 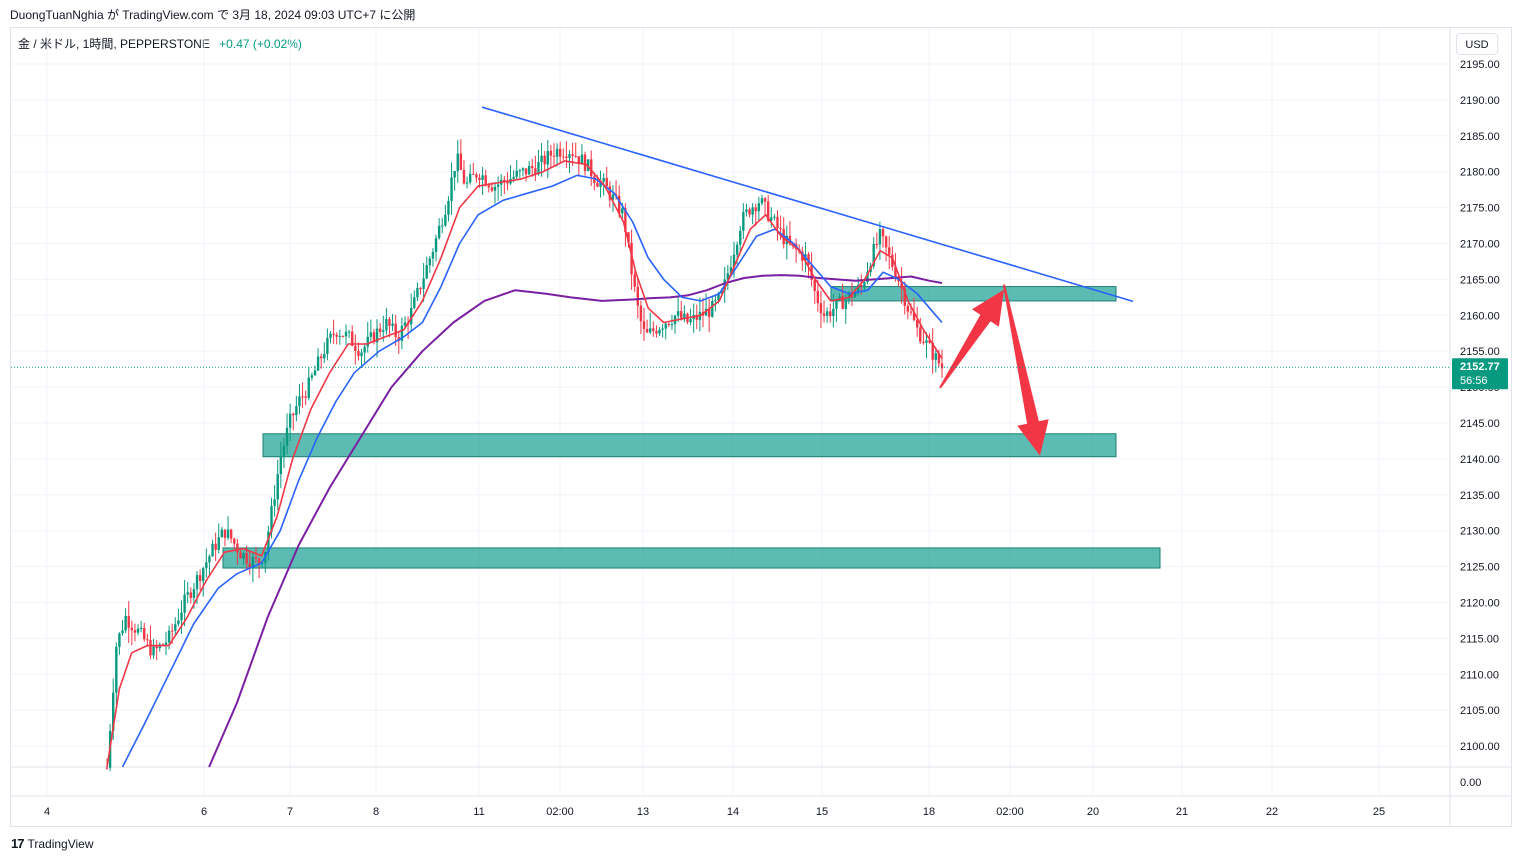 What do you see at coordinates (1480, 137) in the screenshot?
I see `y-tick-label: 2185.00` at bounding box center [1480, 137].